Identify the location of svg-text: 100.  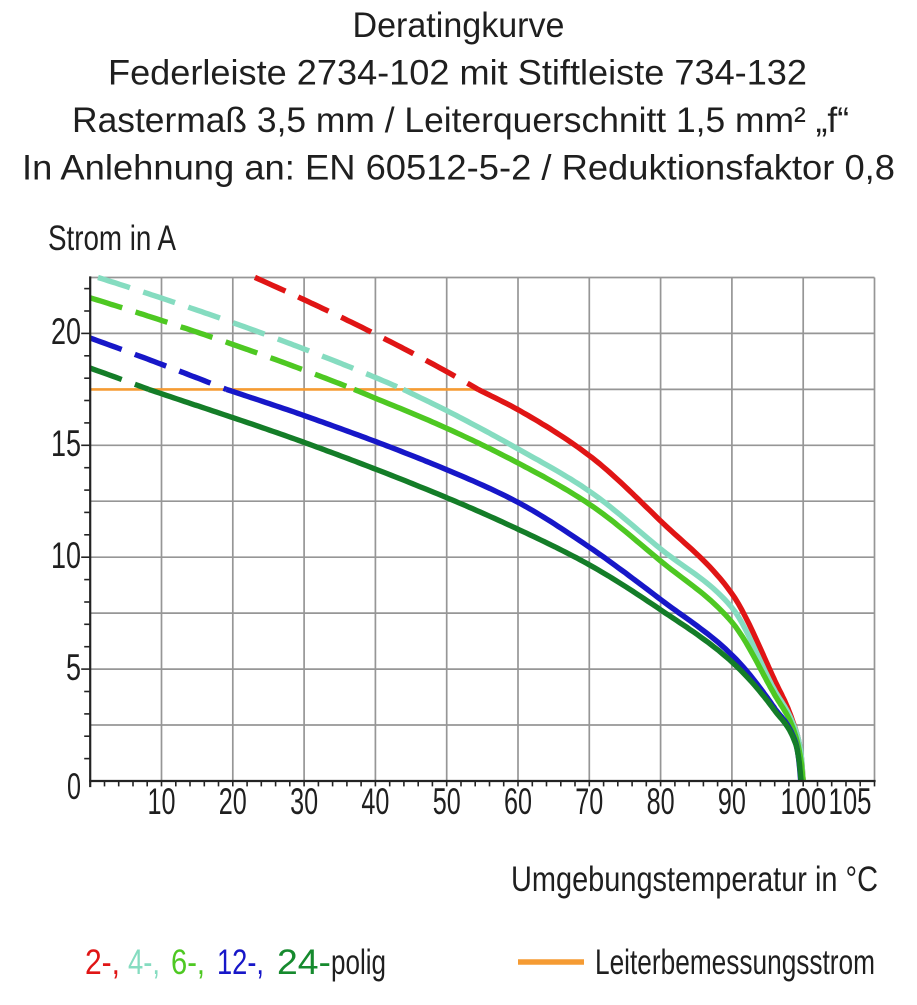
(803, 801).